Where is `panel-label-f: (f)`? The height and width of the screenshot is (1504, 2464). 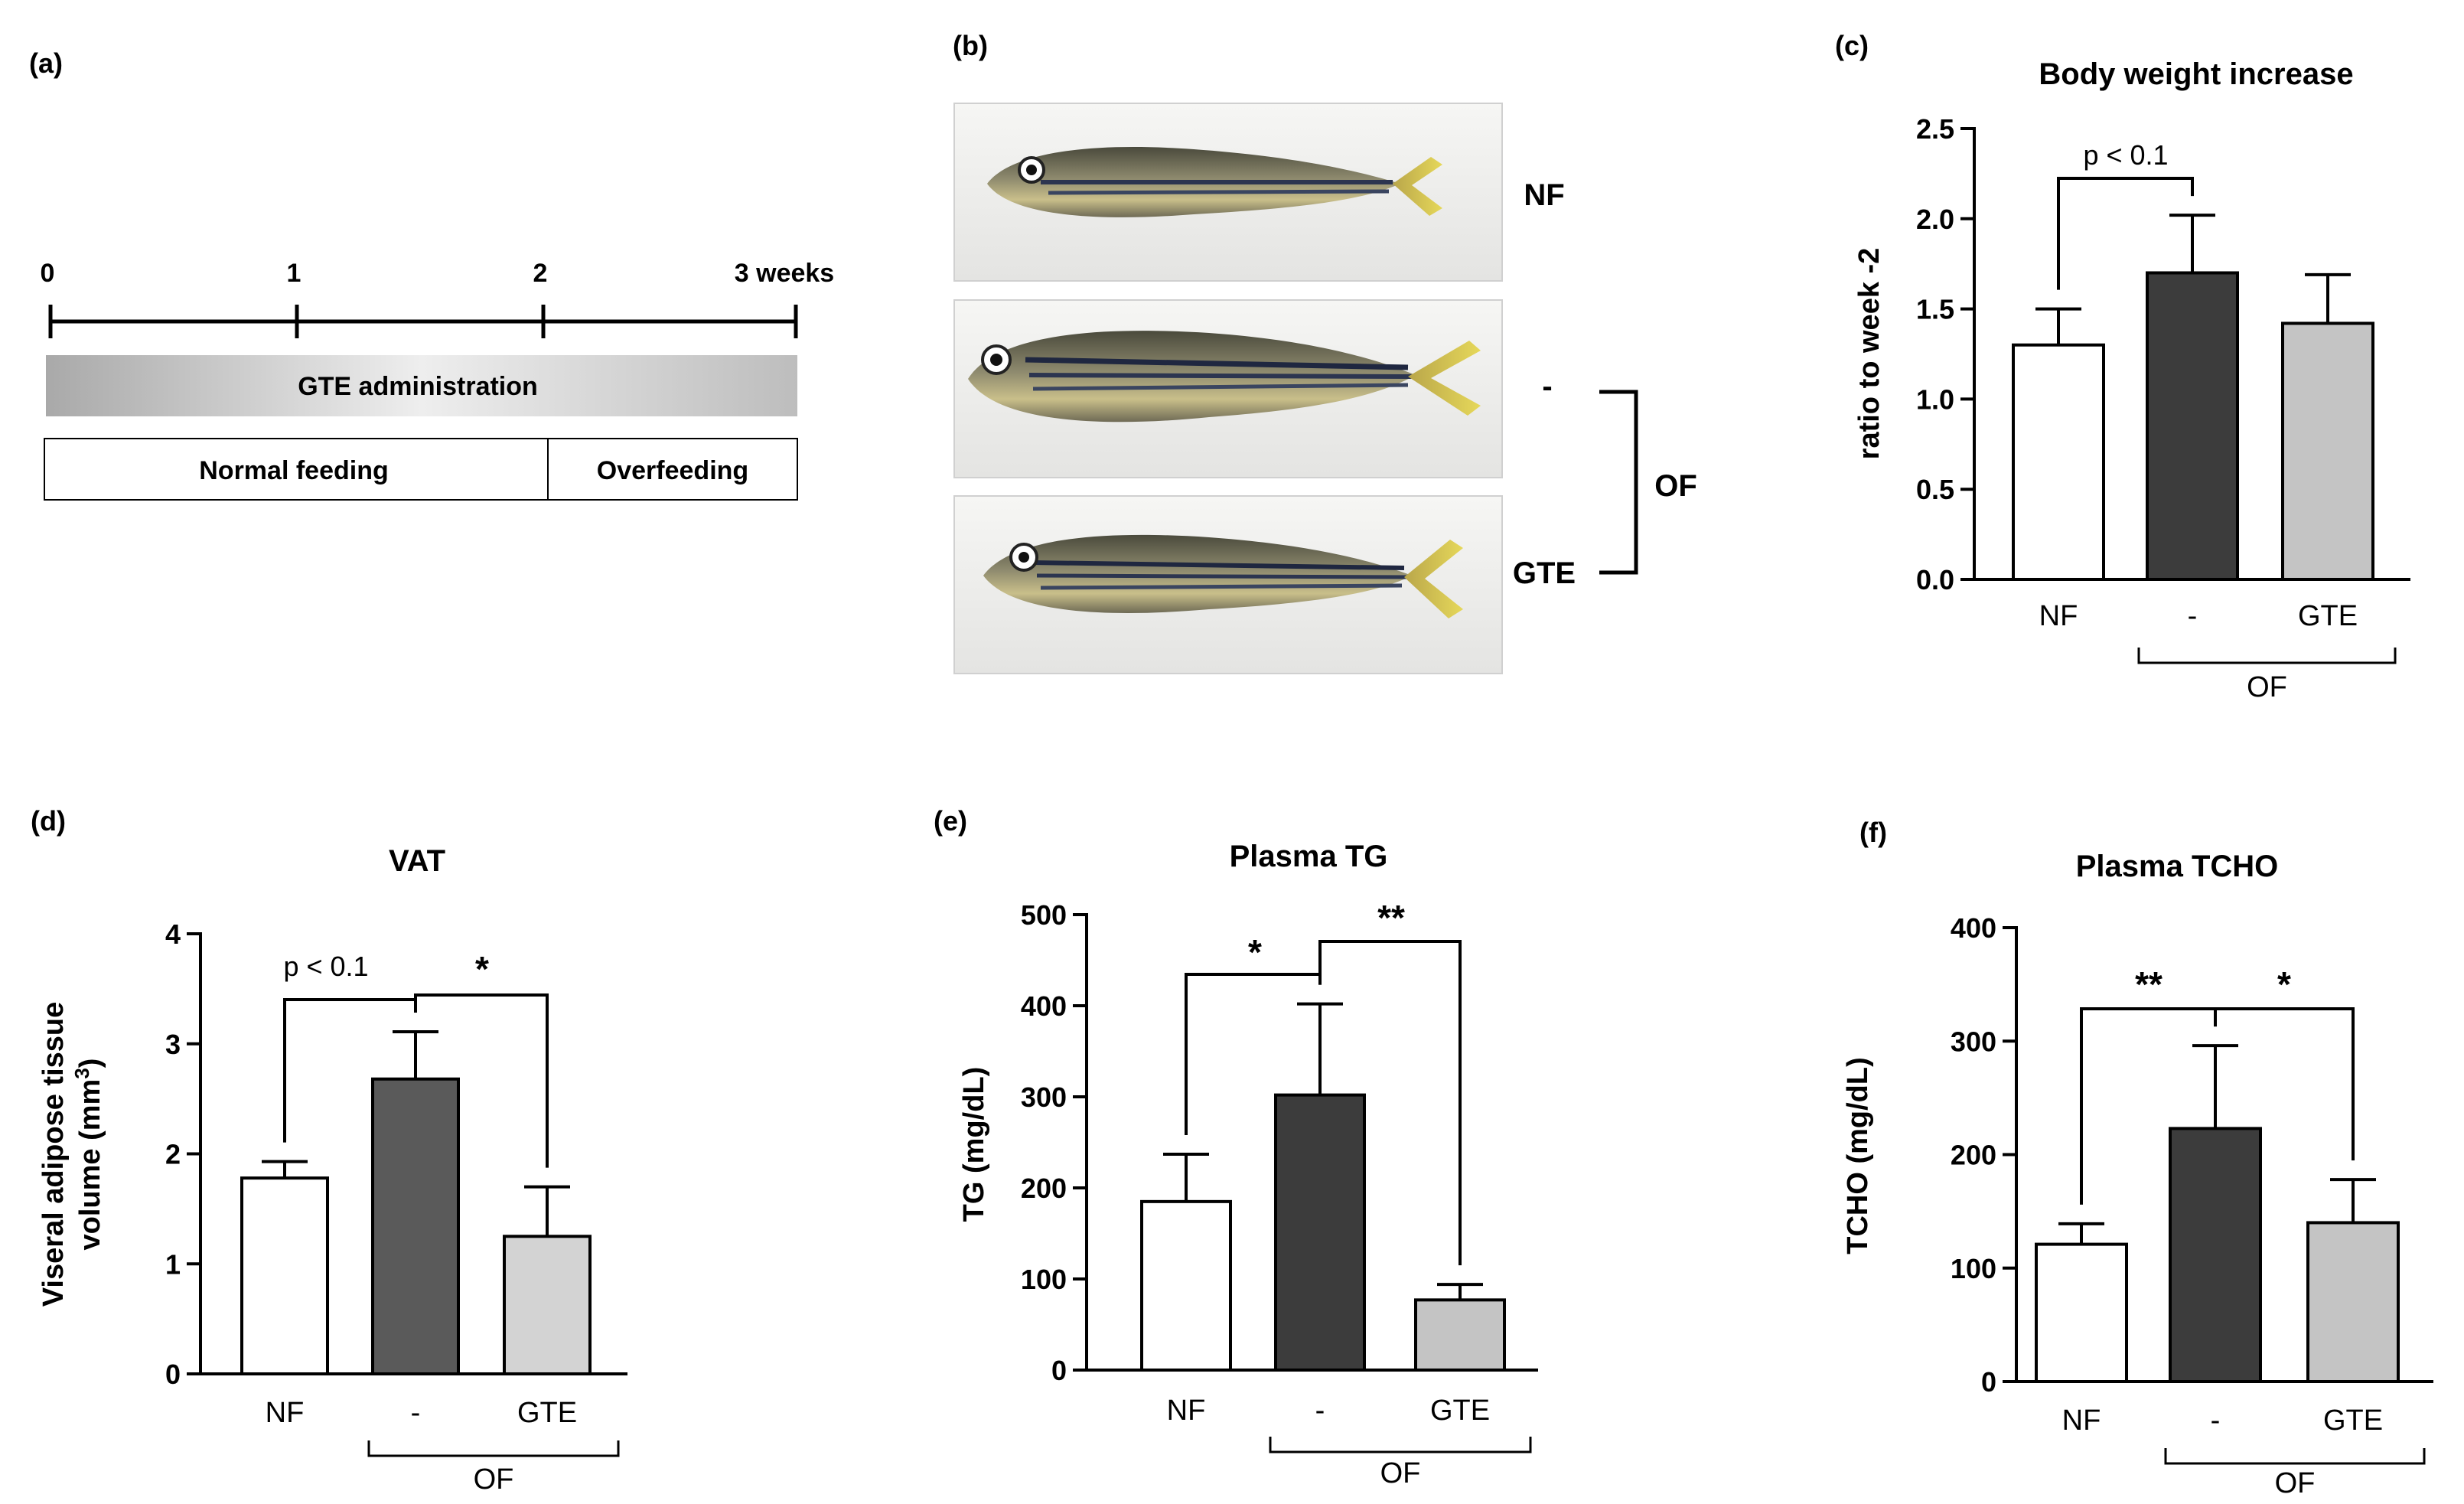
panel-label-f: (f) is located at coordinates (1873, 833).